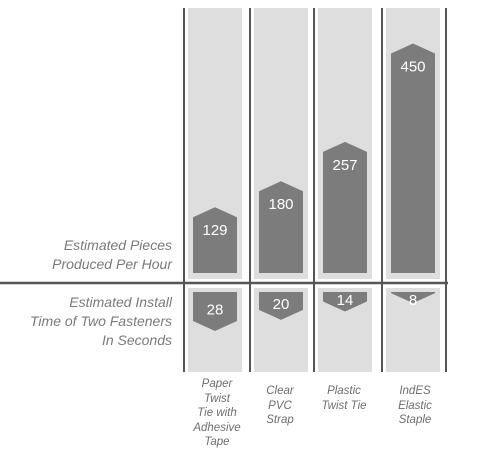 This screenshot has width=500, height=462. Describe the element at coordinates (280, 391) in the screenshot. I see `category-label-line: Clear` at that location.